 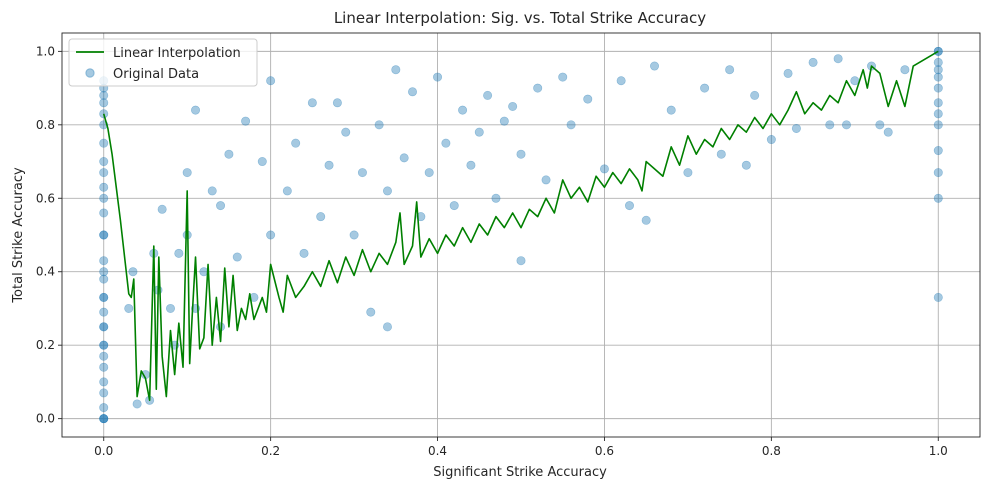 What do you see at coordinates (437, 451) in the screenshot?
I see `x-tick-label: 0.4` at bounding box center [437, 451].